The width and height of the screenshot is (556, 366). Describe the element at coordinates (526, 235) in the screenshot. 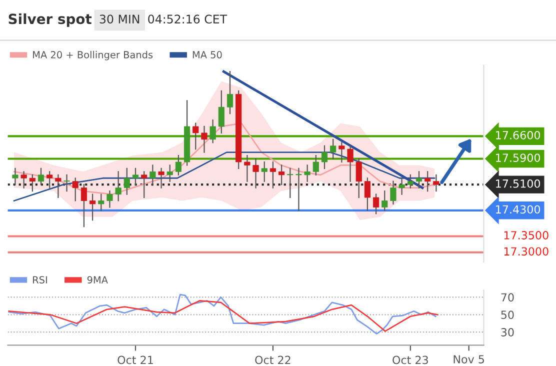

I see `ref-line-label: 17.3500` at that location.